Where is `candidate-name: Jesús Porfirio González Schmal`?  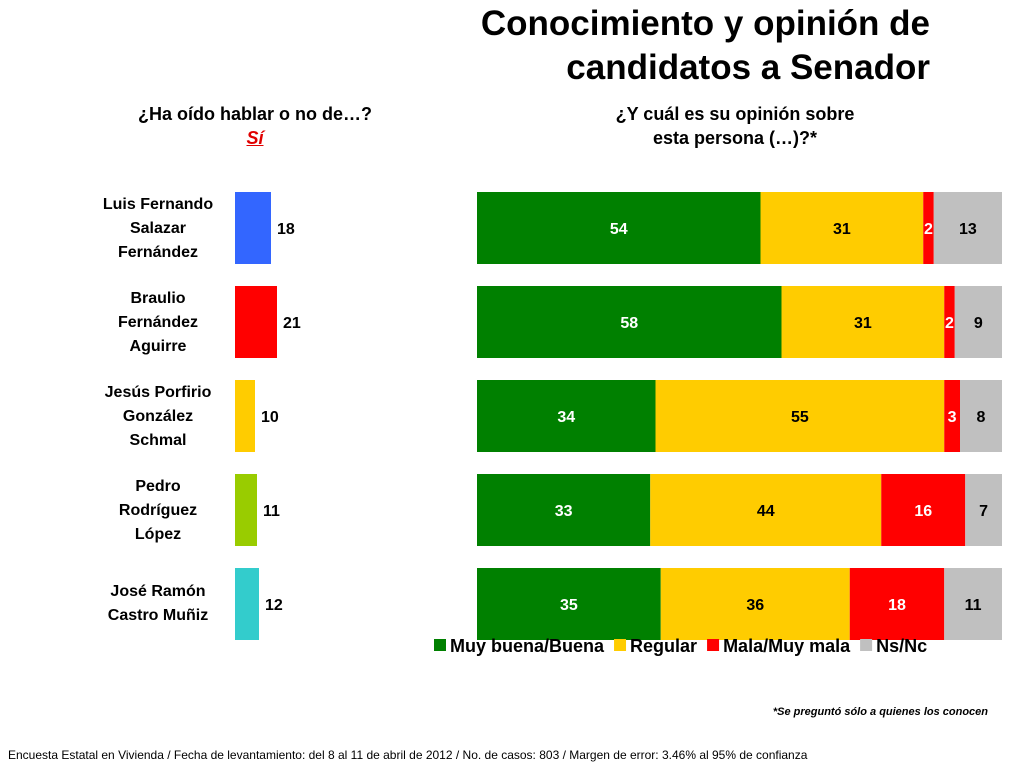 candidate-name: Jesús Porfirio González Schmal is located at coordinates (158, 417).